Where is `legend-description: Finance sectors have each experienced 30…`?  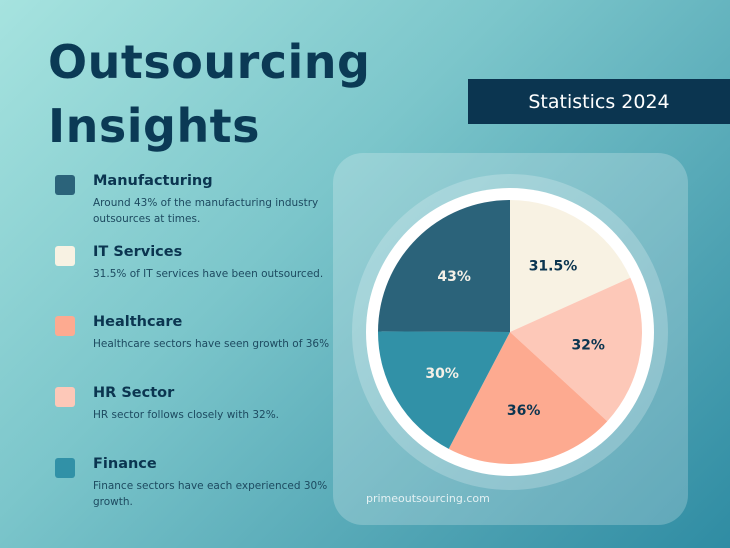 legend-description: Finance sectors have each experienced 30… is located at coordinates (210, 494).